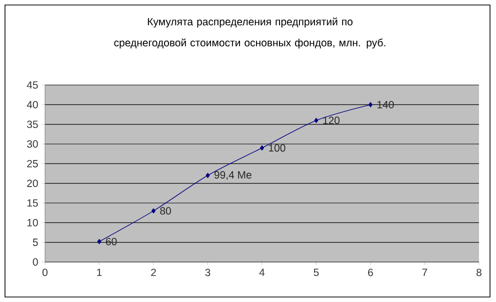 Image resolution: width=496 pixels, height=302 pixels. I want to click on y-tick-label: 20, so click(32, 184).